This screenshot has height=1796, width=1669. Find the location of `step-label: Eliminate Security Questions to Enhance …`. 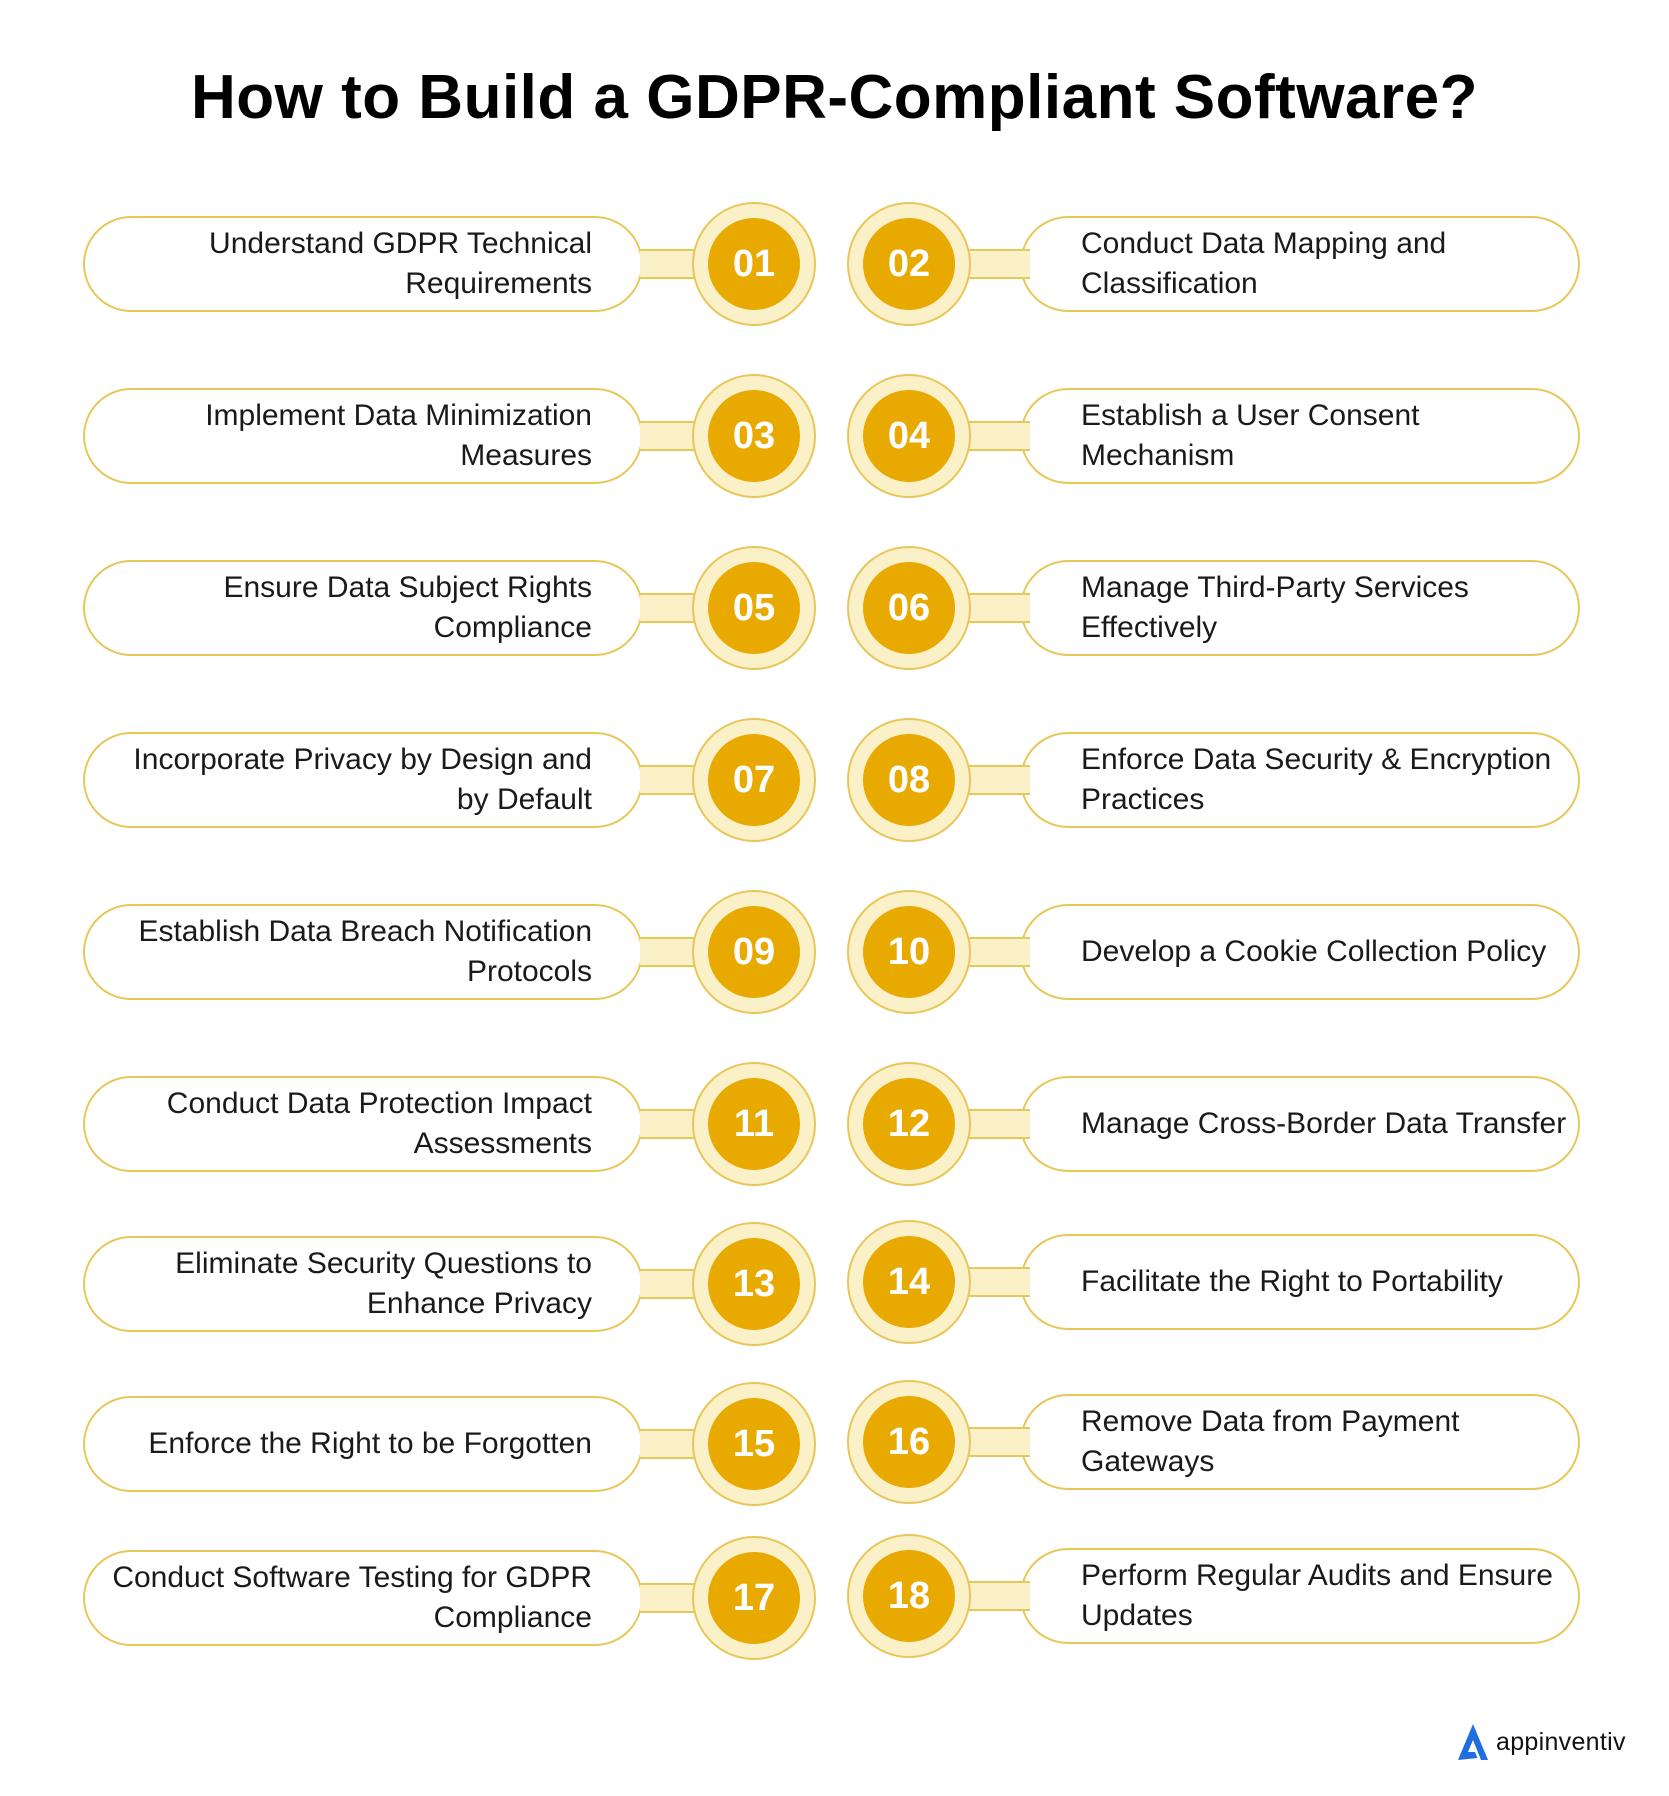

step-label: Eliminate Security Questions to Enhance … is located at coordinates (383, 1283).